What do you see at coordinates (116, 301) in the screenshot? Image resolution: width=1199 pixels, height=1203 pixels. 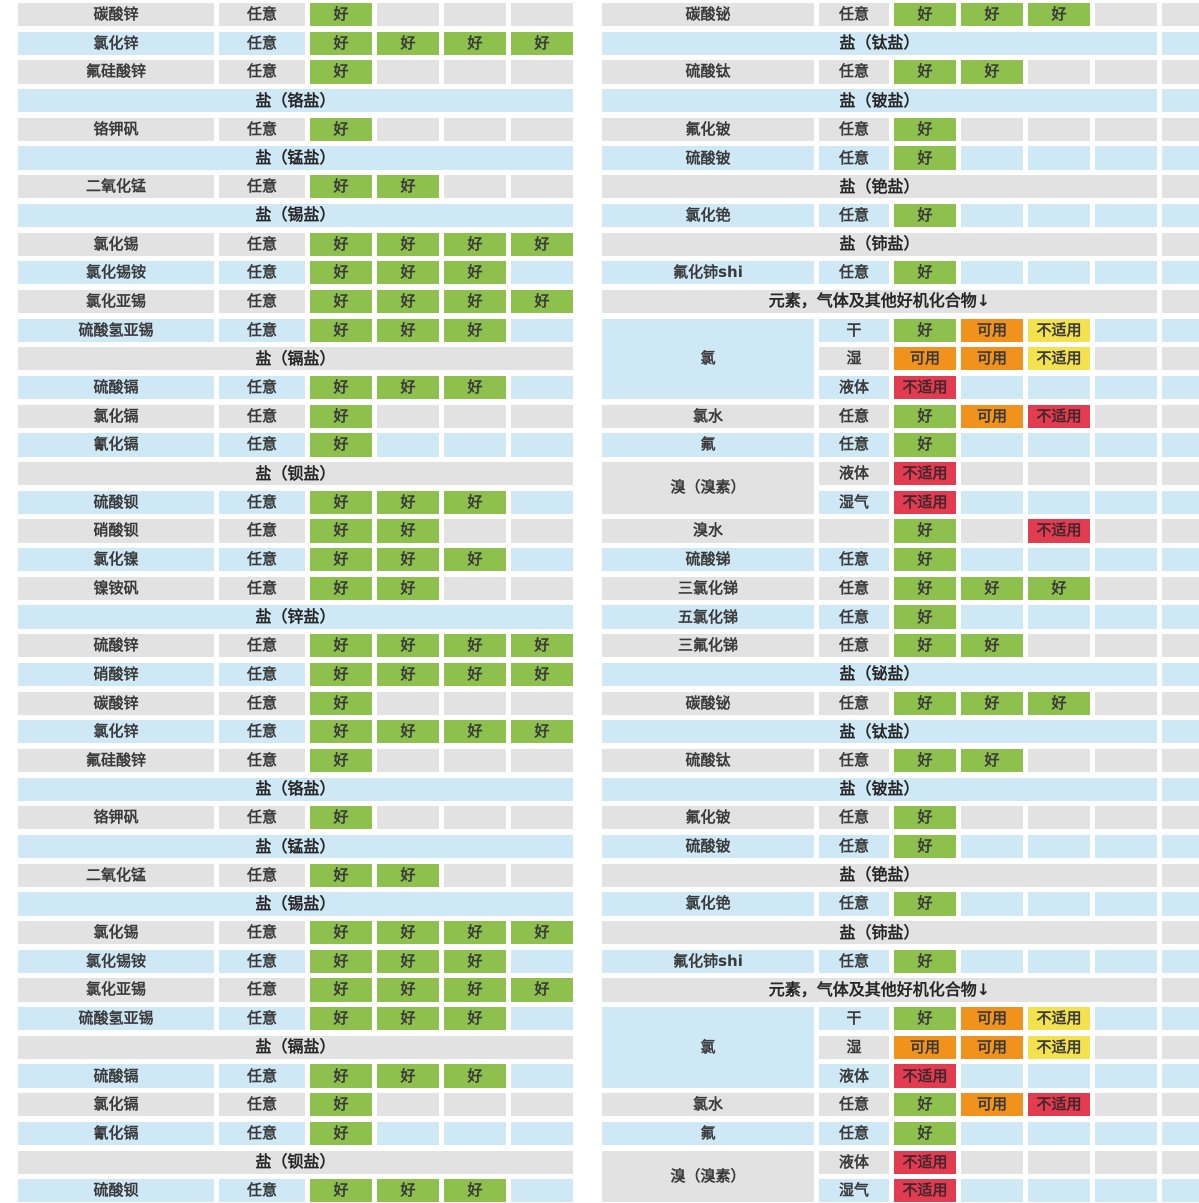 I see `compound-name-cell: 氯化亚锡` at bounding box center [116, 301].